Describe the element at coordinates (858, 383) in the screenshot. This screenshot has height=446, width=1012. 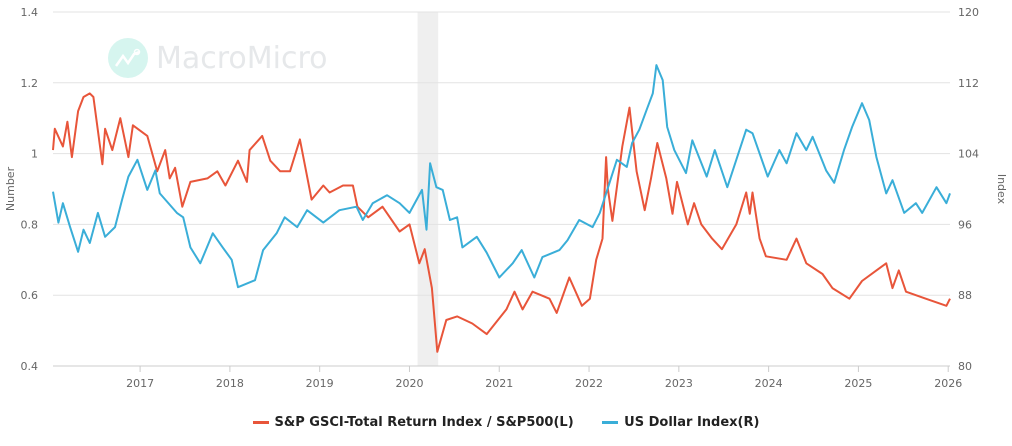
I see `x-tick-label: 2025` at that location.